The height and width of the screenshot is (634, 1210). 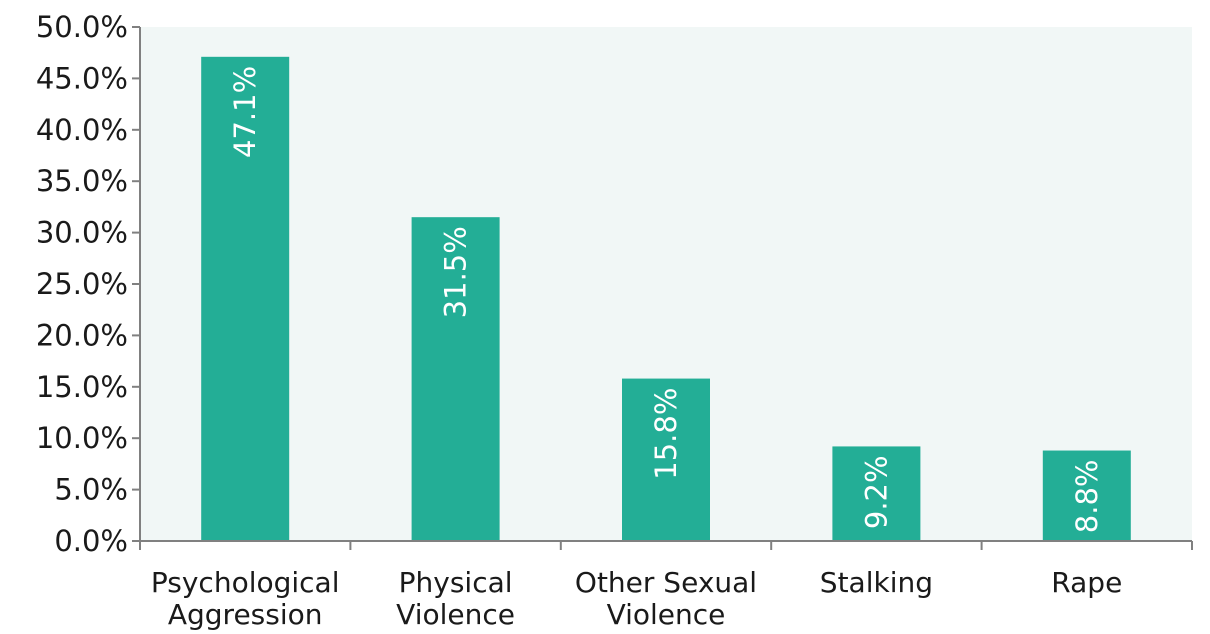 I want to click on x-tick-label-line: Physical, so click(x=456, y=582).